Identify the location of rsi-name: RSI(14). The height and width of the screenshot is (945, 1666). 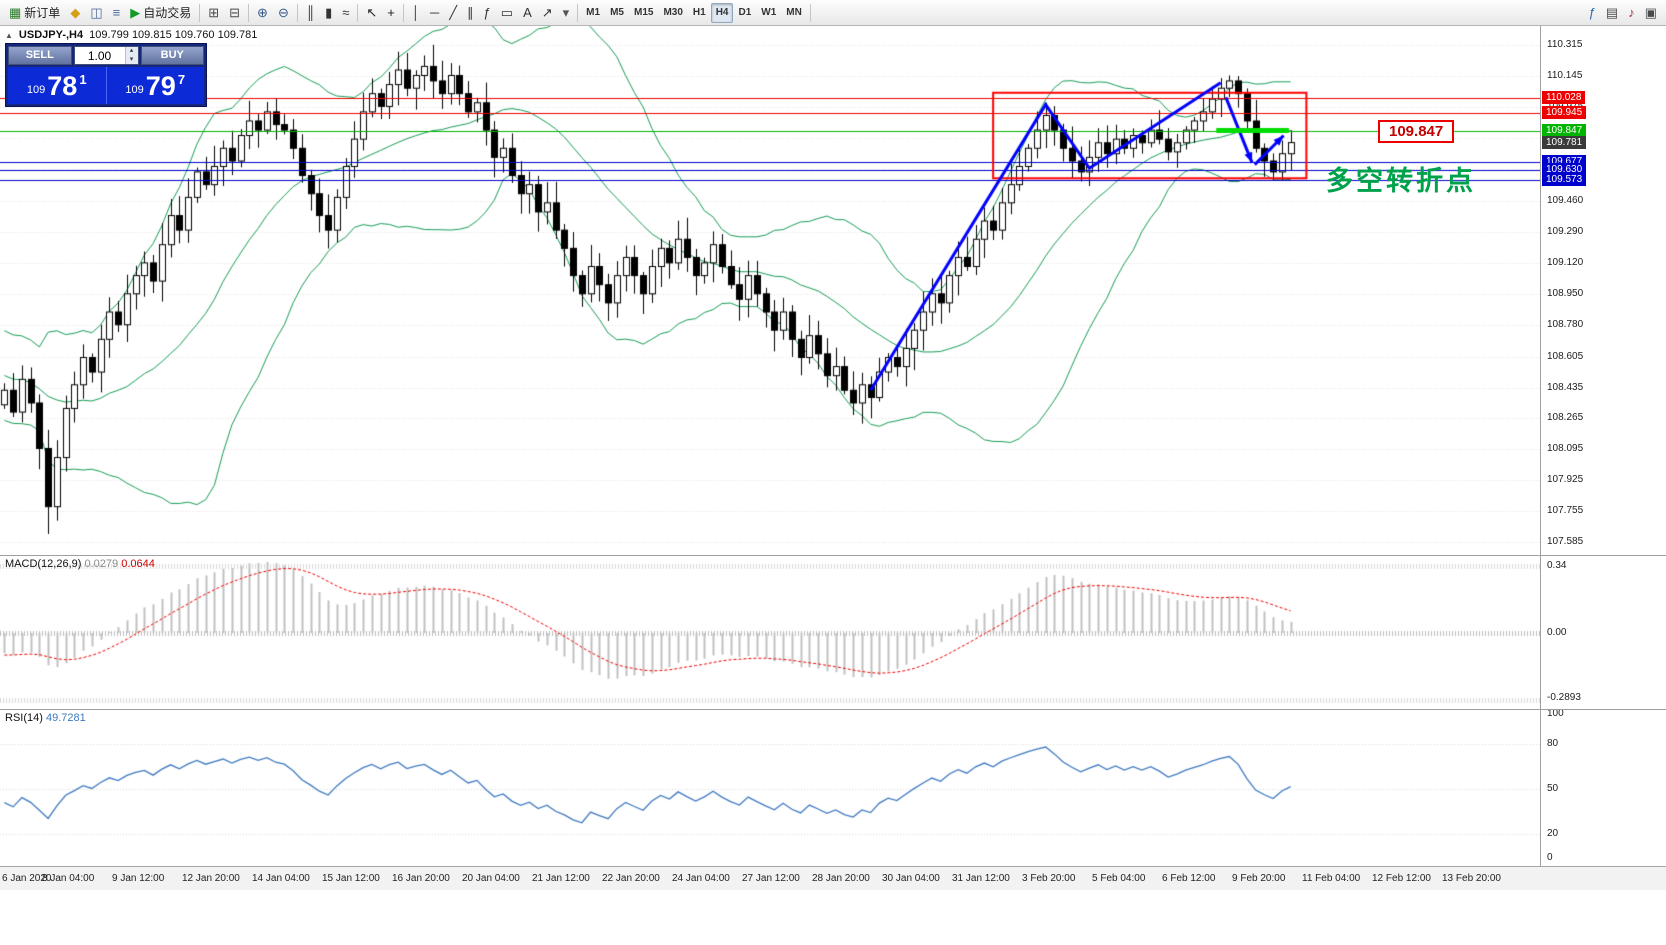
(24, 718).